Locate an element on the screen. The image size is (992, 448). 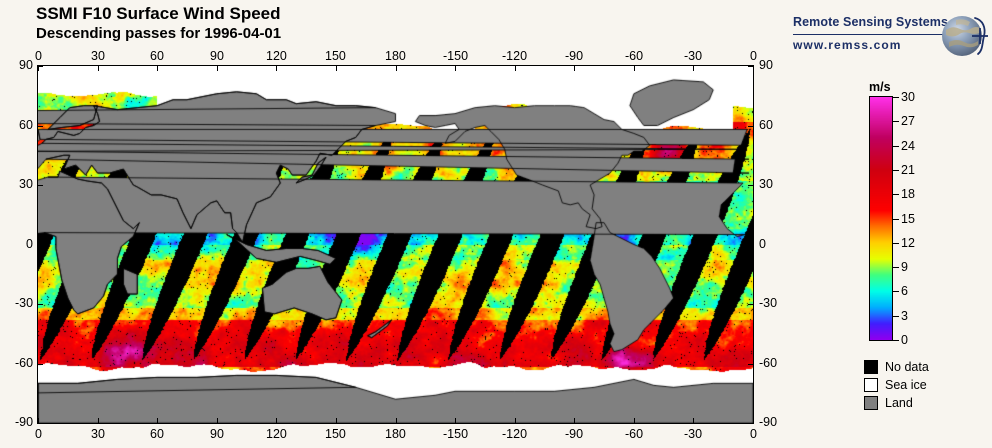
x-axis-label-top: 60 is located at coordinates (157, 56).